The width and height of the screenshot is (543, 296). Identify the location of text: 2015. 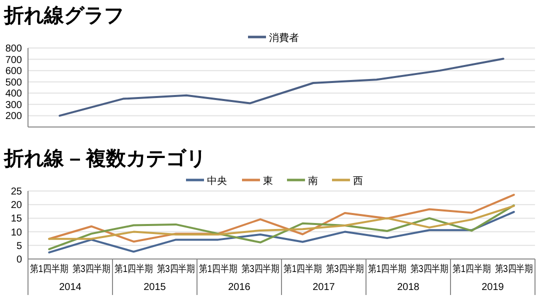
(155, 287).